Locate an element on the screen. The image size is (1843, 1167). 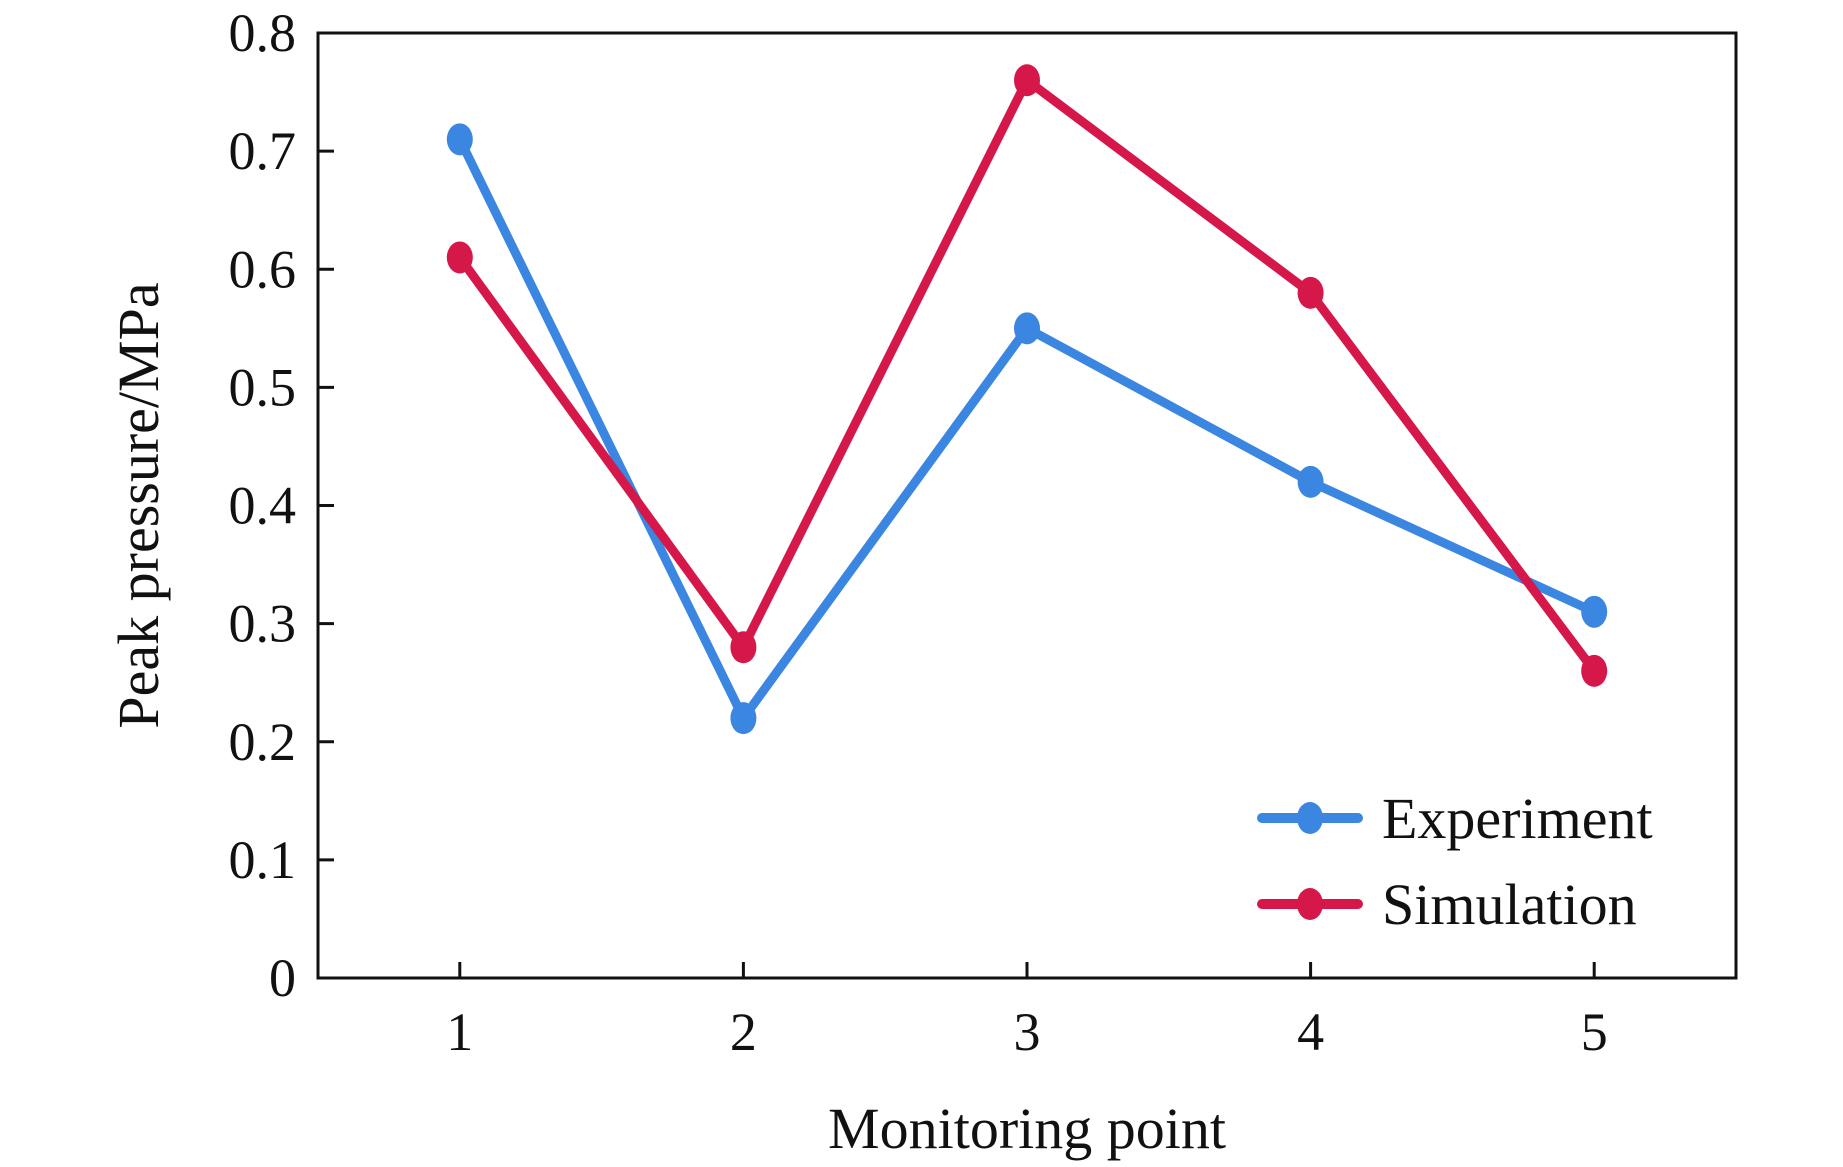
y-tick-label: 0.6 is located at coordinates (263, 269).